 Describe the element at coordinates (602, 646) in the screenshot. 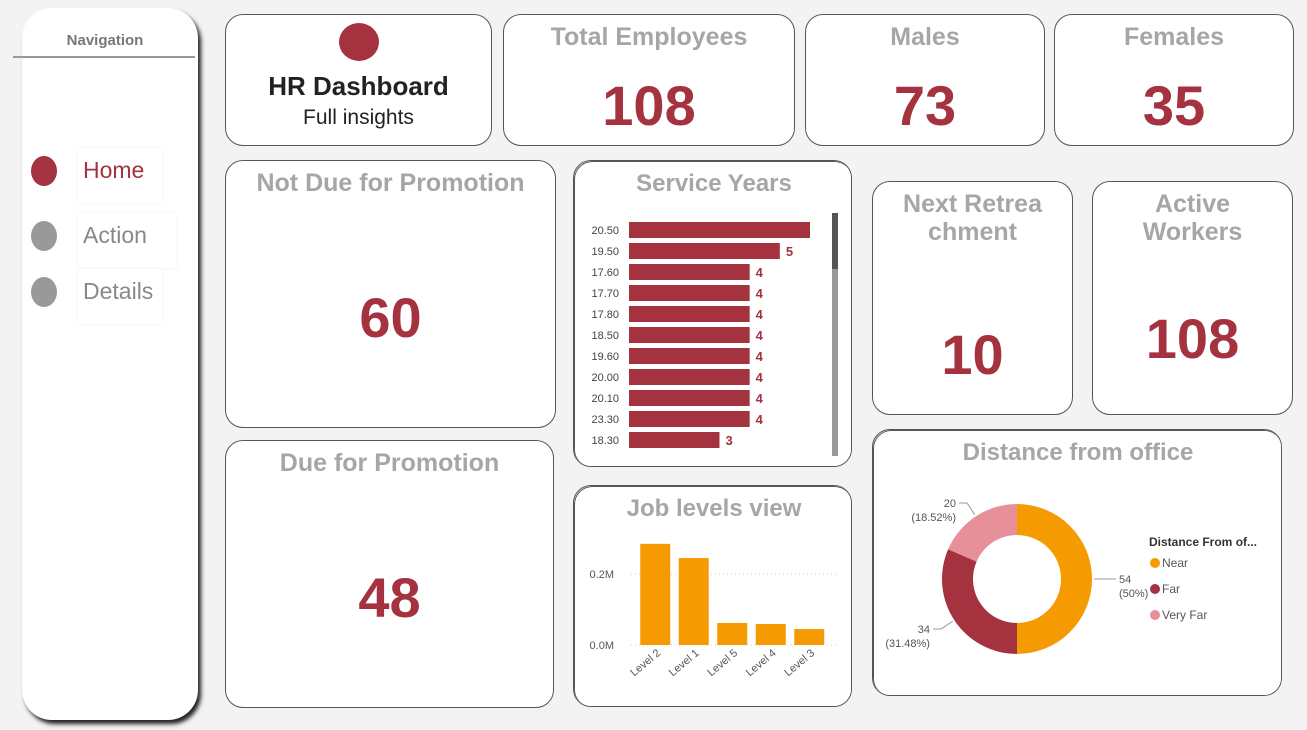

I see `y-tick-label: 0.0M` at that location.